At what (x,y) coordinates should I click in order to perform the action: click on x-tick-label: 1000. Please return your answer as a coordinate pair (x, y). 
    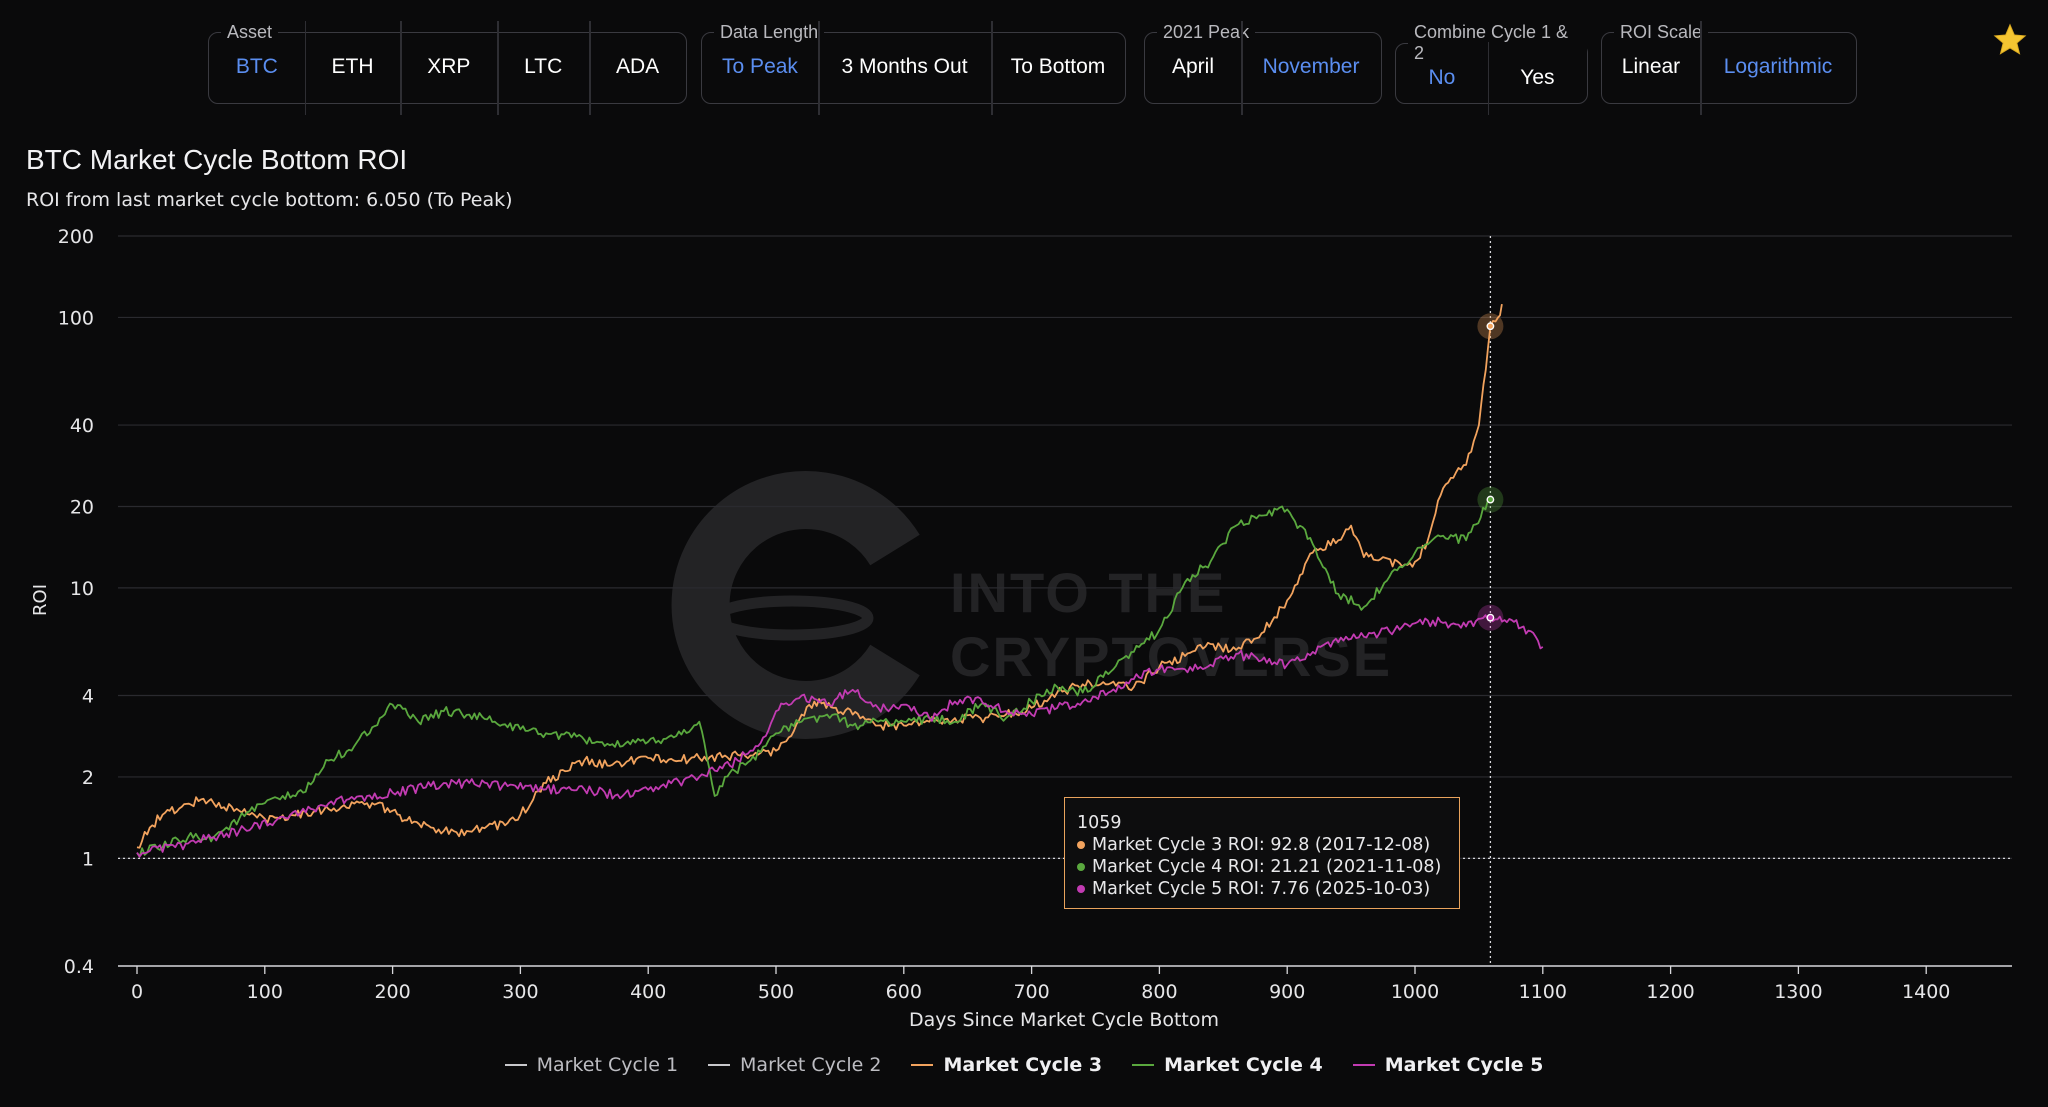
    Looking at the image, I should click on (1415, 992).